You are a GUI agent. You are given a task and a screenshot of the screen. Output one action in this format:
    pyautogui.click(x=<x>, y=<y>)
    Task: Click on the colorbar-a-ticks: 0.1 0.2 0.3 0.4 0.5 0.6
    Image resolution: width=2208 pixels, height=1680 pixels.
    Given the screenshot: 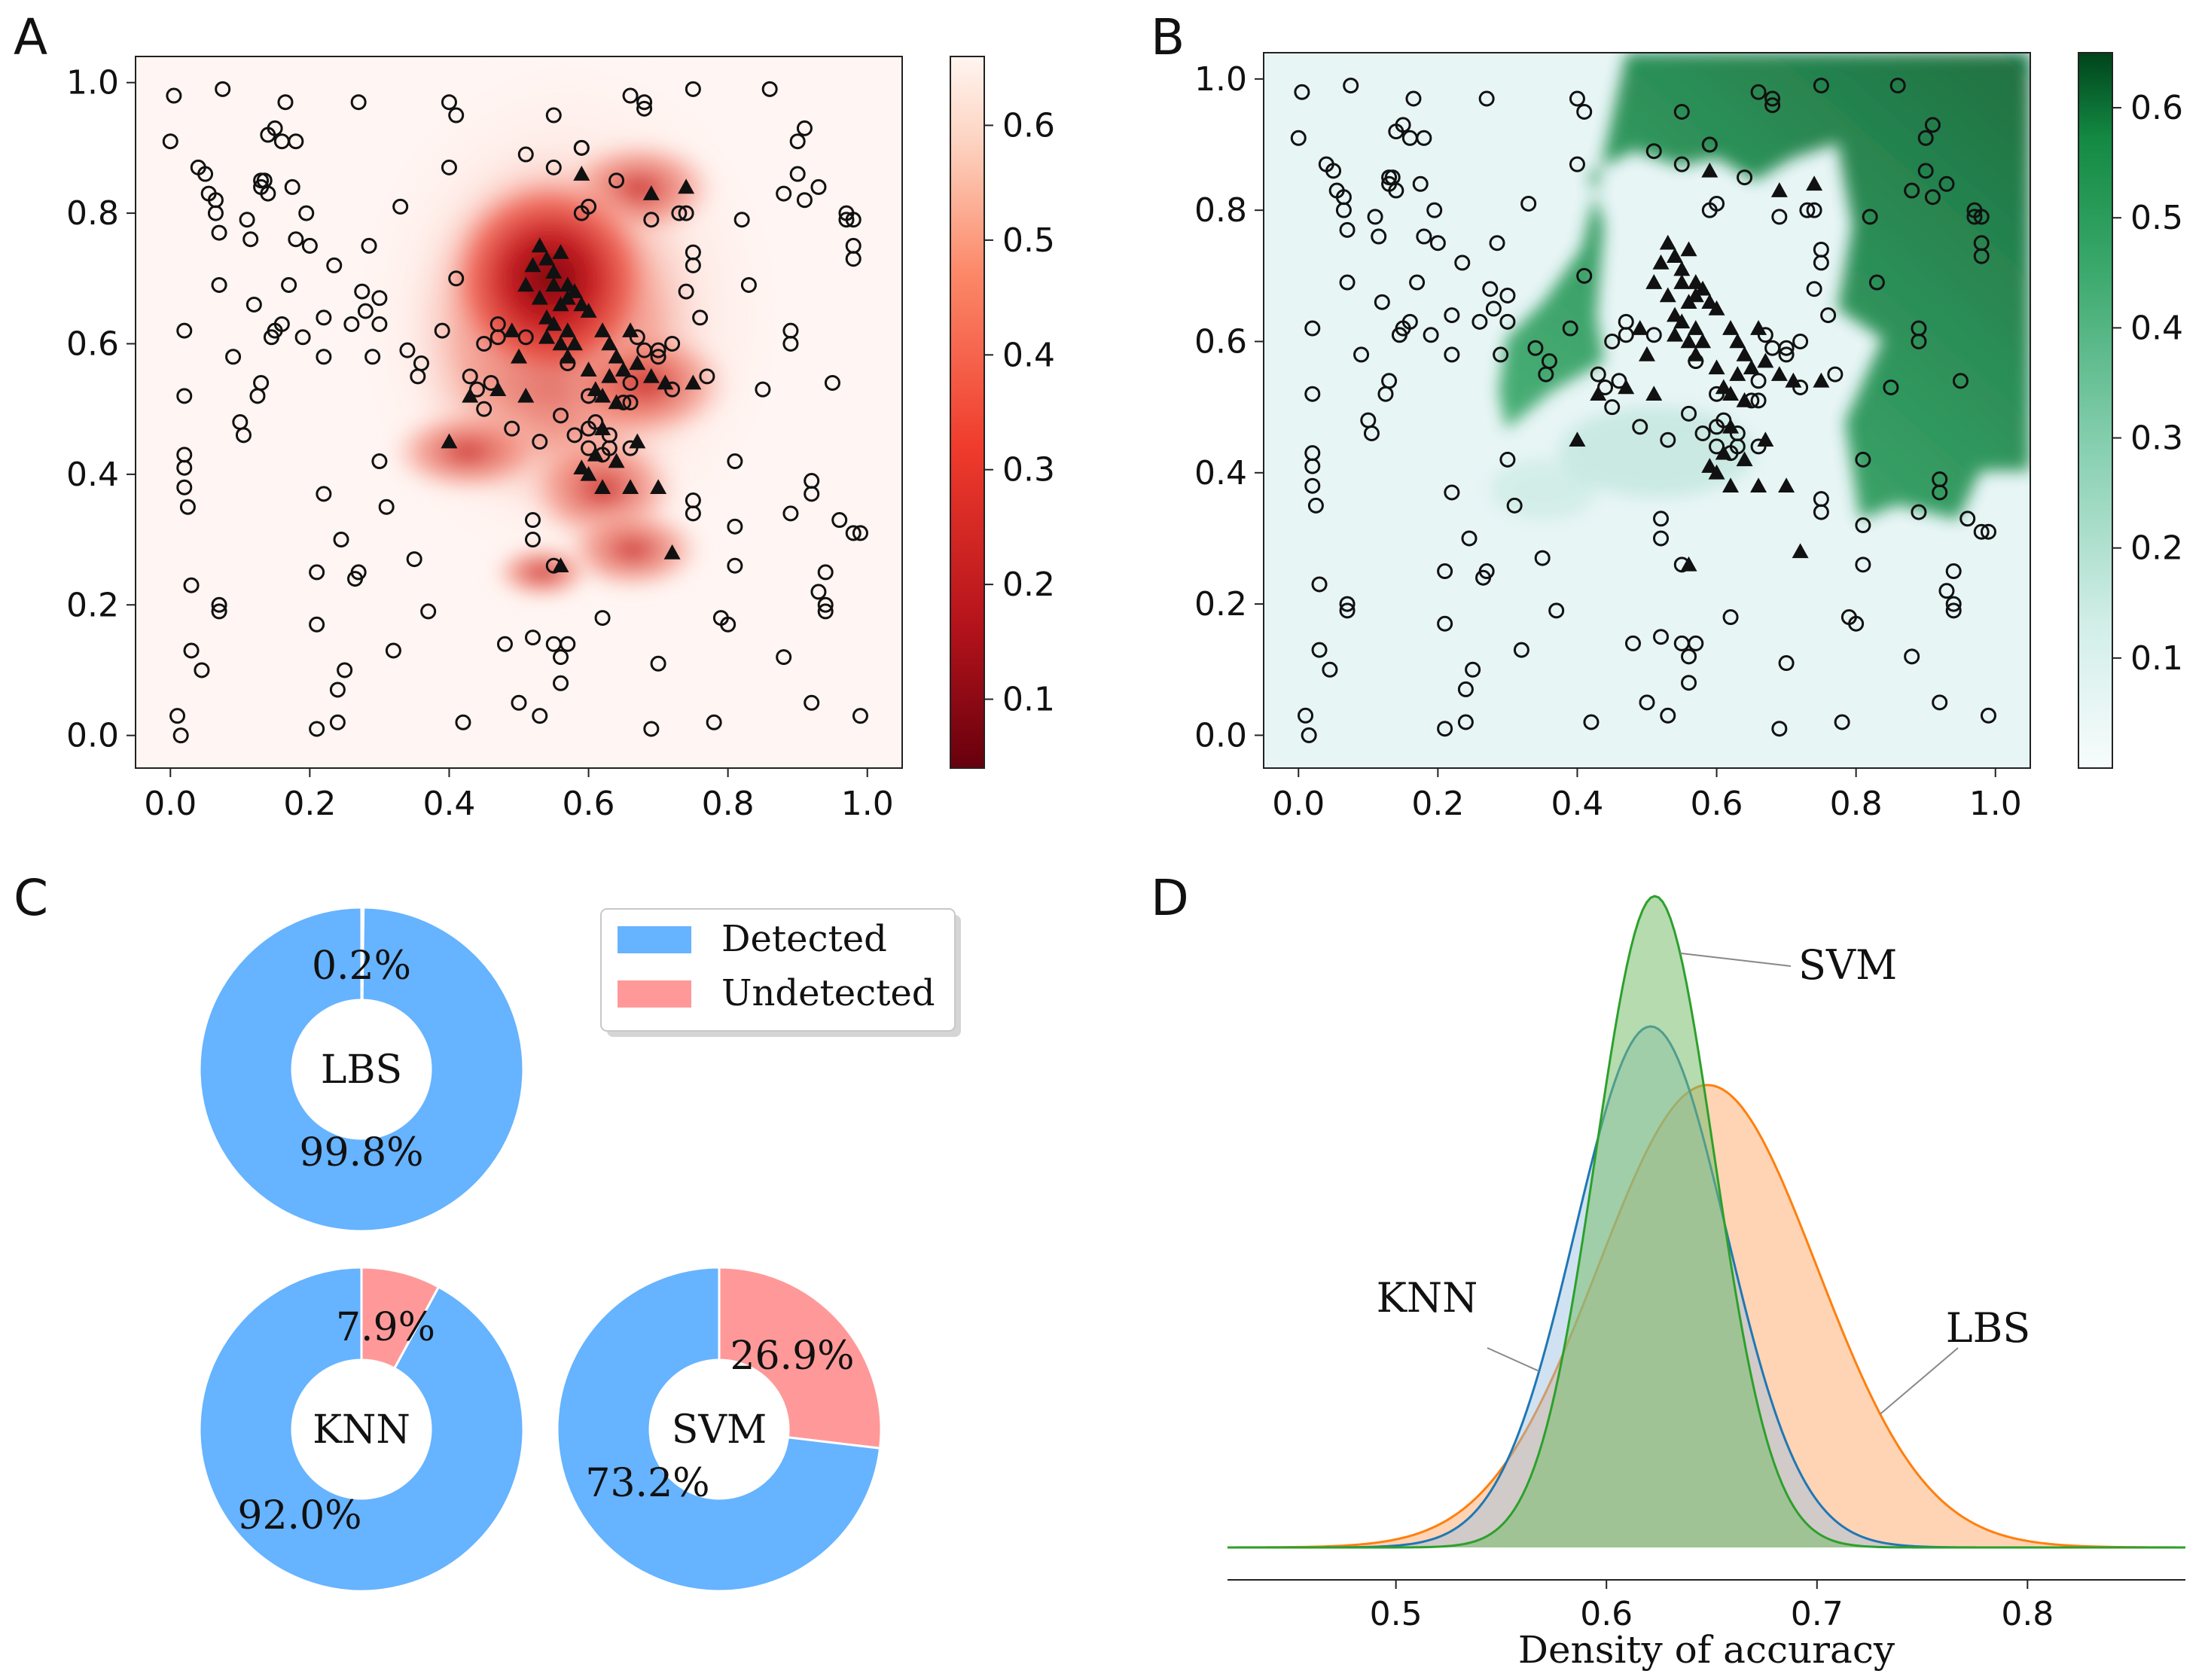 What is the action you would take?
    pyautogui.click(x=1020, y=412)
    